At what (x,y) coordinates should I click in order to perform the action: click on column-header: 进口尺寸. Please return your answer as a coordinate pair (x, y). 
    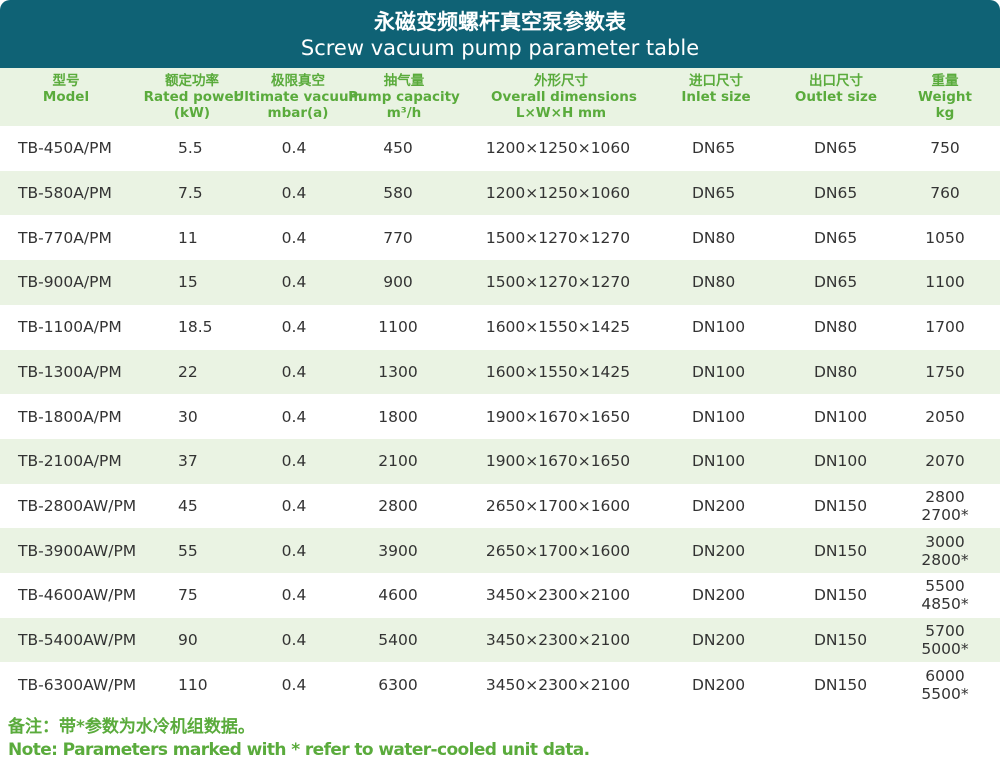
    Looking at the image, I should click on (716, 81).